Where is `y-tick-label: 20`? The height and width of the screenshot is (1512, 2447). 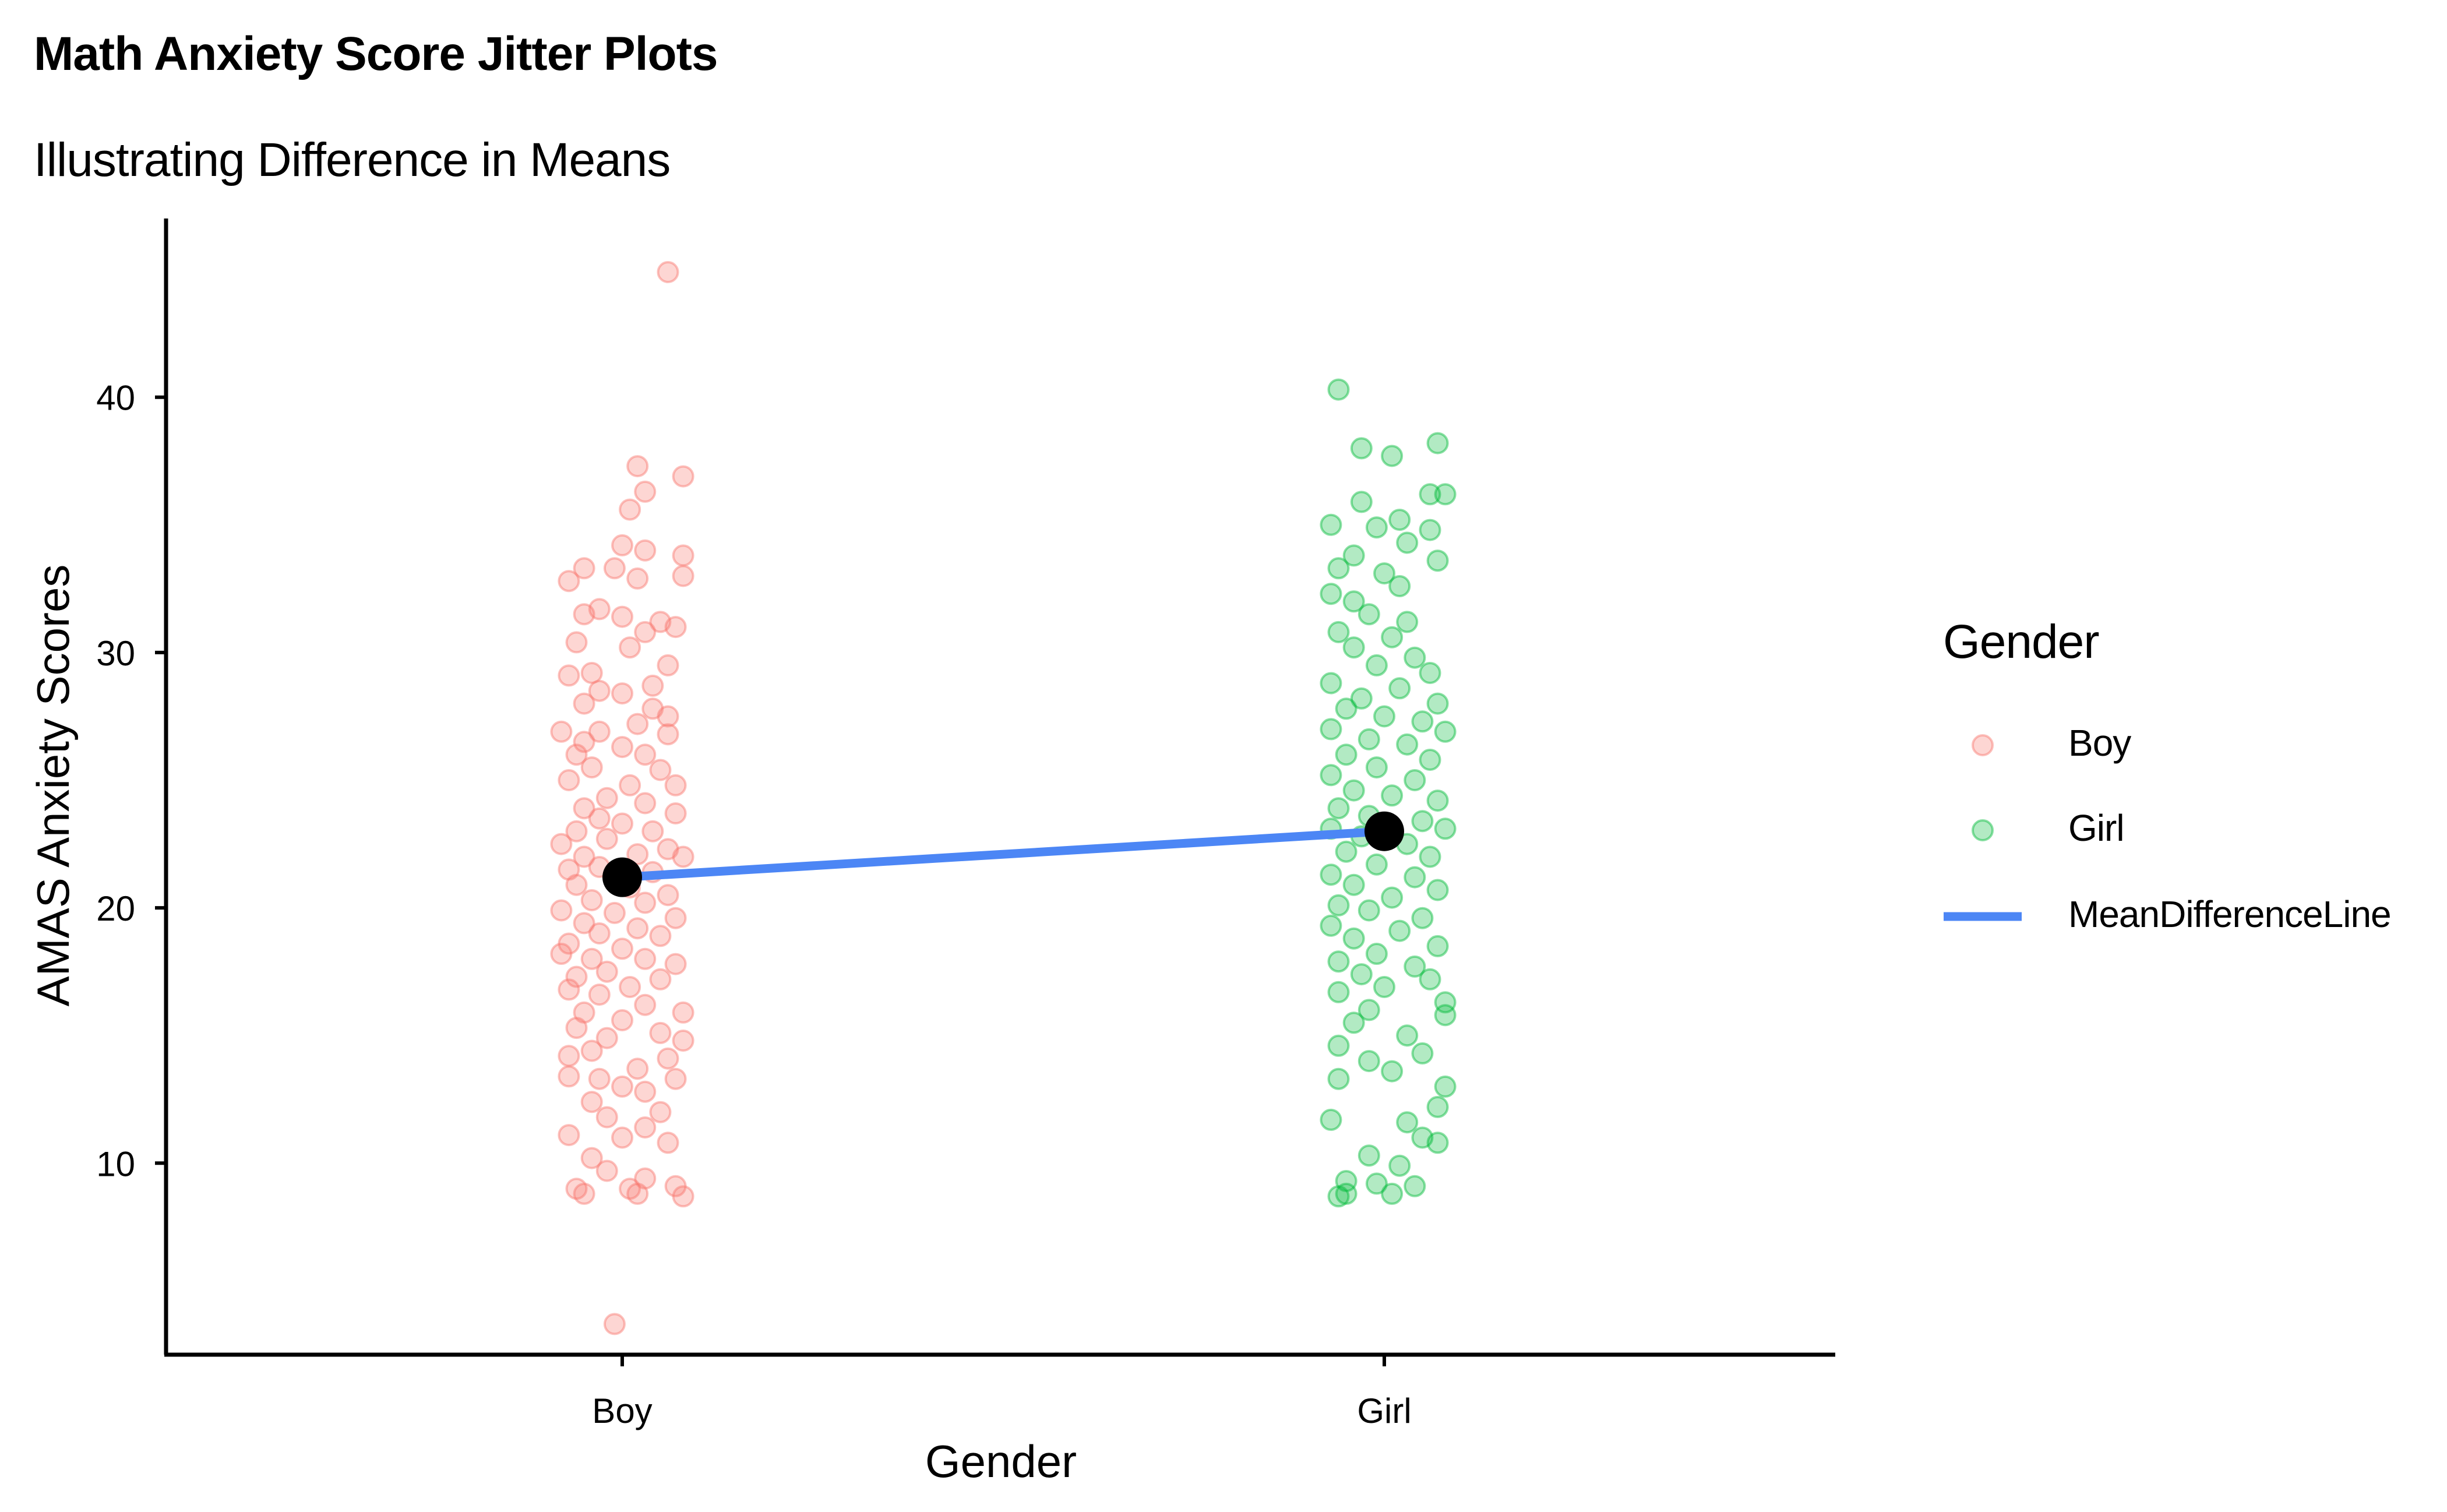
y-tick-label: 20 is located at coordinates (115, 908).